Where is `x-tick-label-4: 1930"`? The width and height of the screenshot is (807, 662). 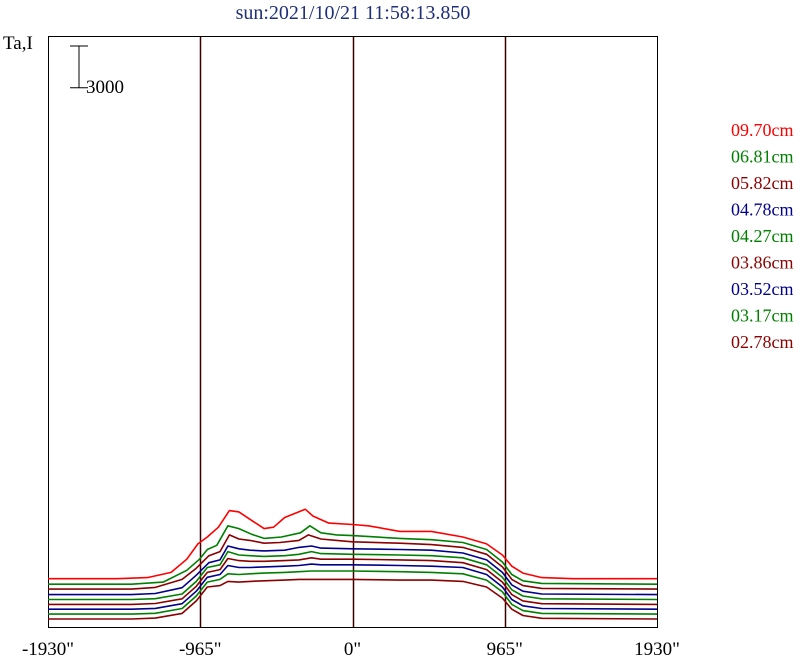 x-tick-label-4: 1930" is located at coordinates (657, 649).